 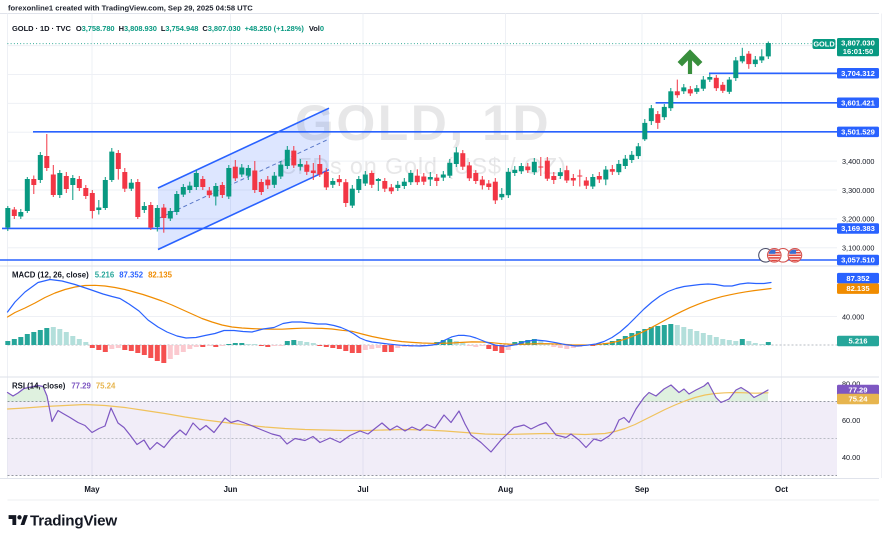 What do you see at coordinates (73, 521) in the screenshot?
I see `svg-text: TradingView` at bounding box center [73, 521].